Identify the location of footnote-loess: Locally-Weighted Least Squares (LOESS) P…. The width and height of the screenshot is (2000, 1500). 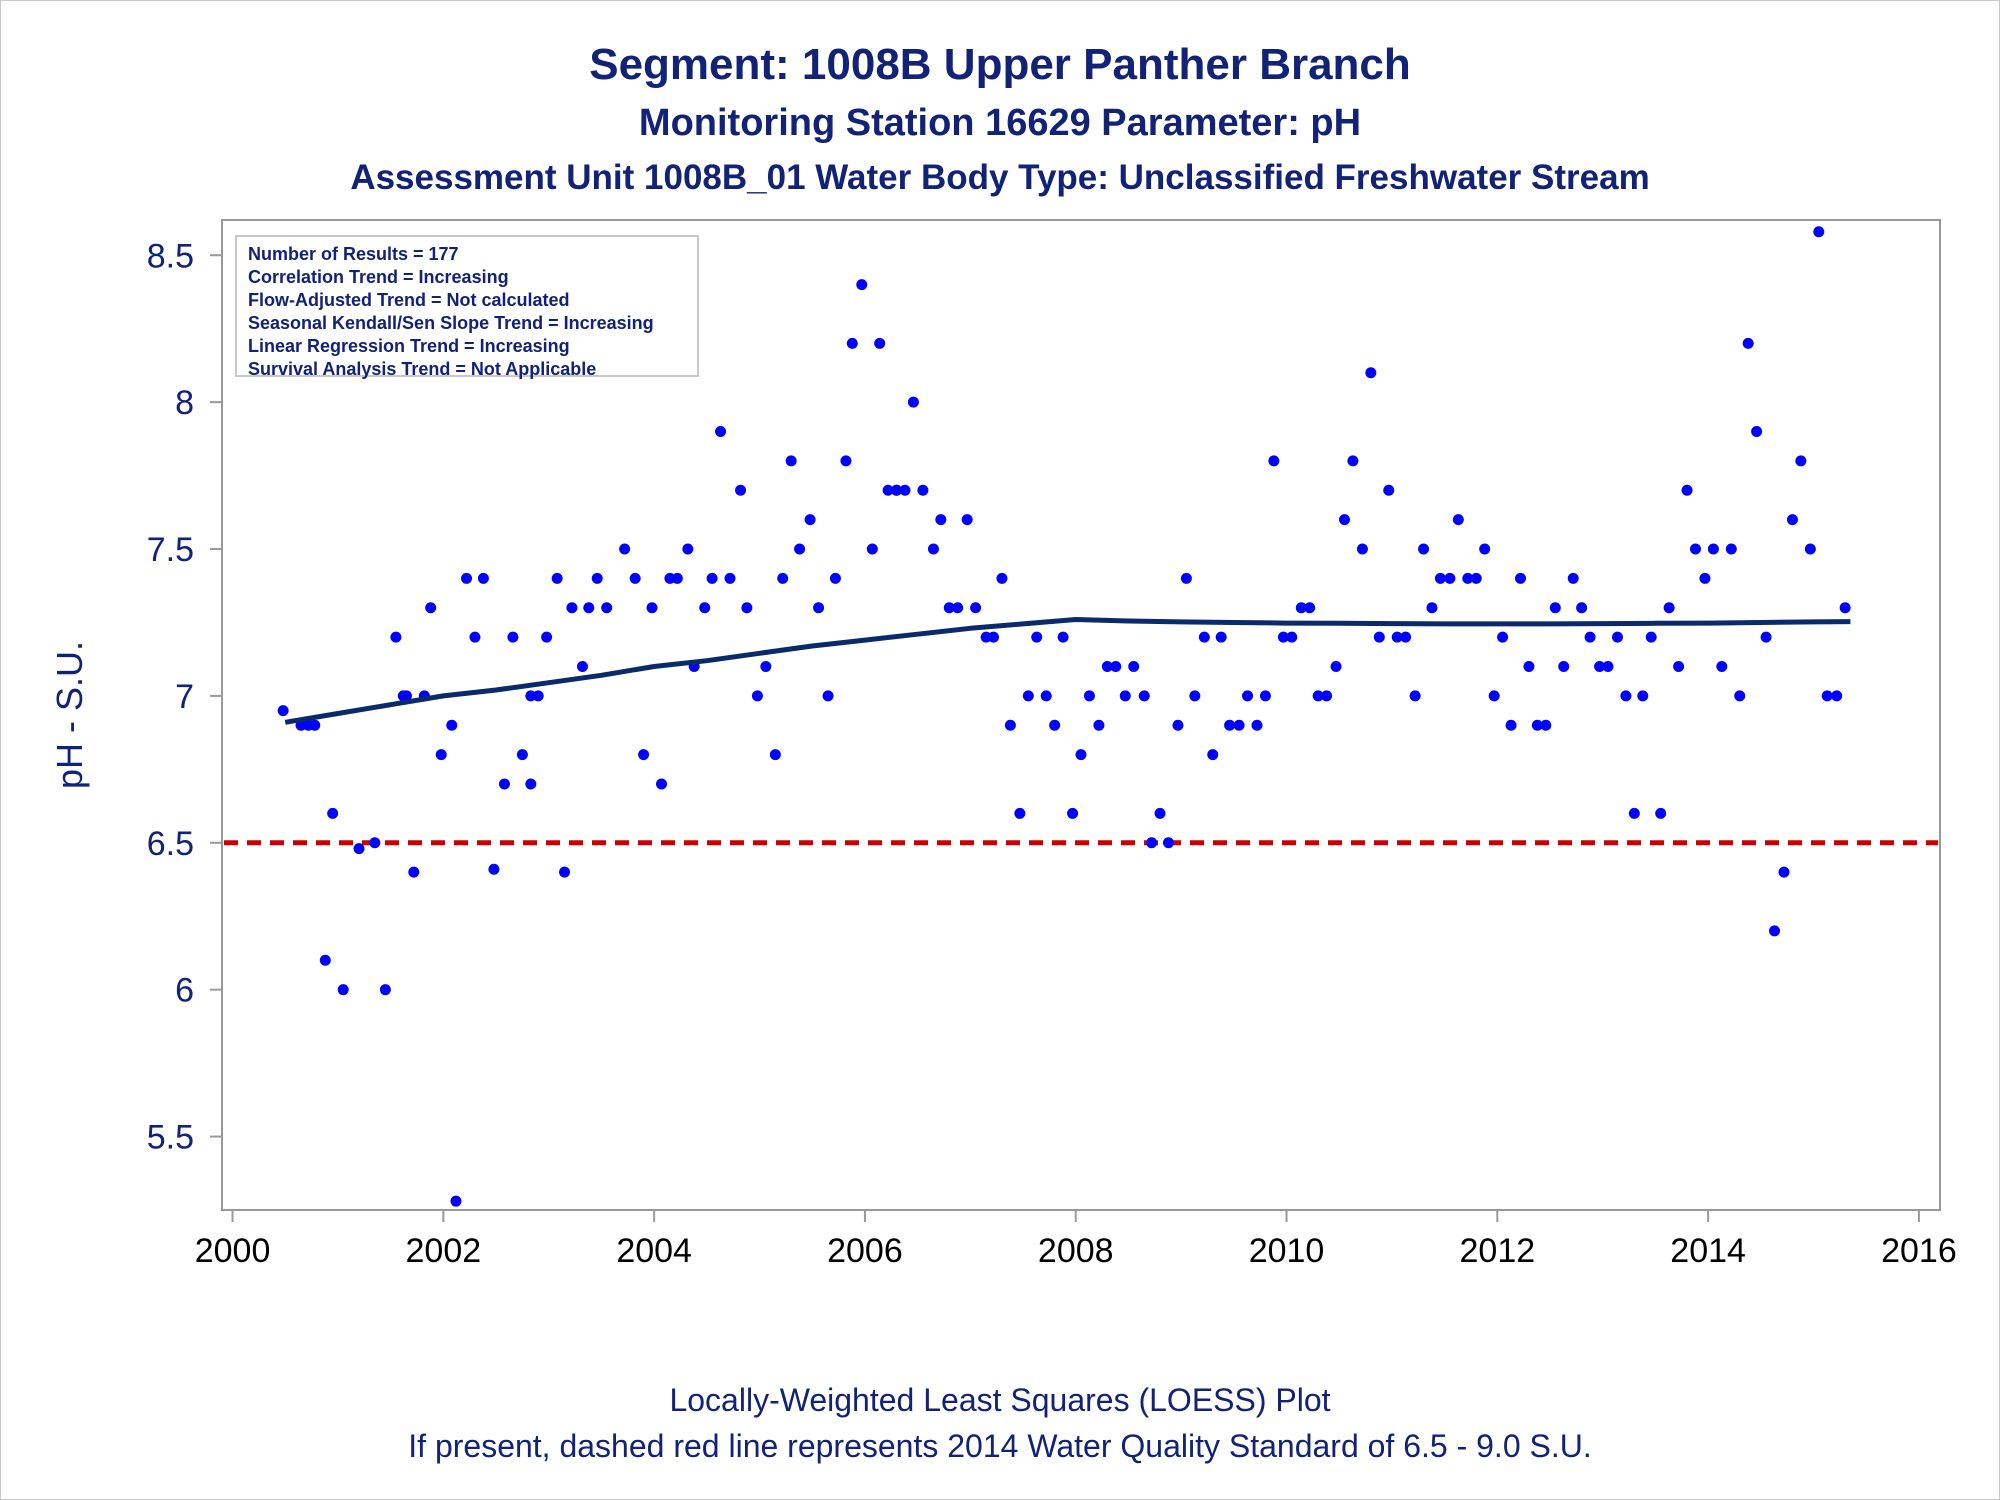
(1000, 1400).